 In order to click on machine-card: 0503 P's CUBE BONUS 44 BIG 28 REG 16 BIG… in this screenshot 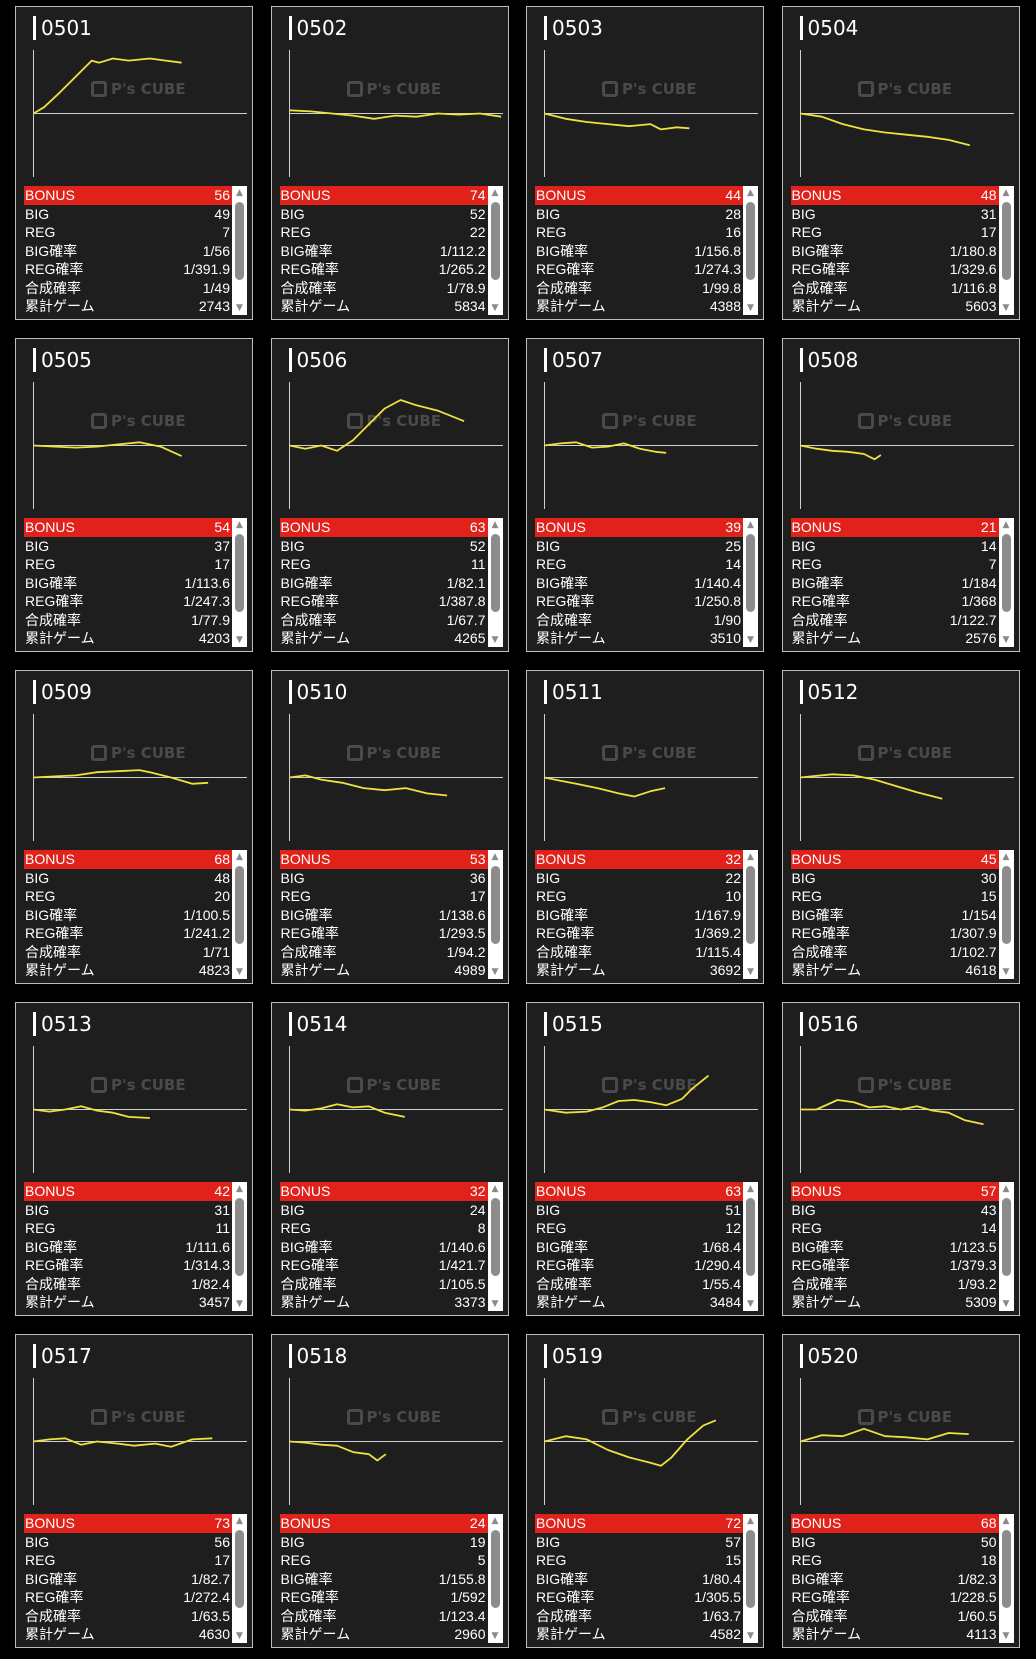, I will do `click(645, 163)`.